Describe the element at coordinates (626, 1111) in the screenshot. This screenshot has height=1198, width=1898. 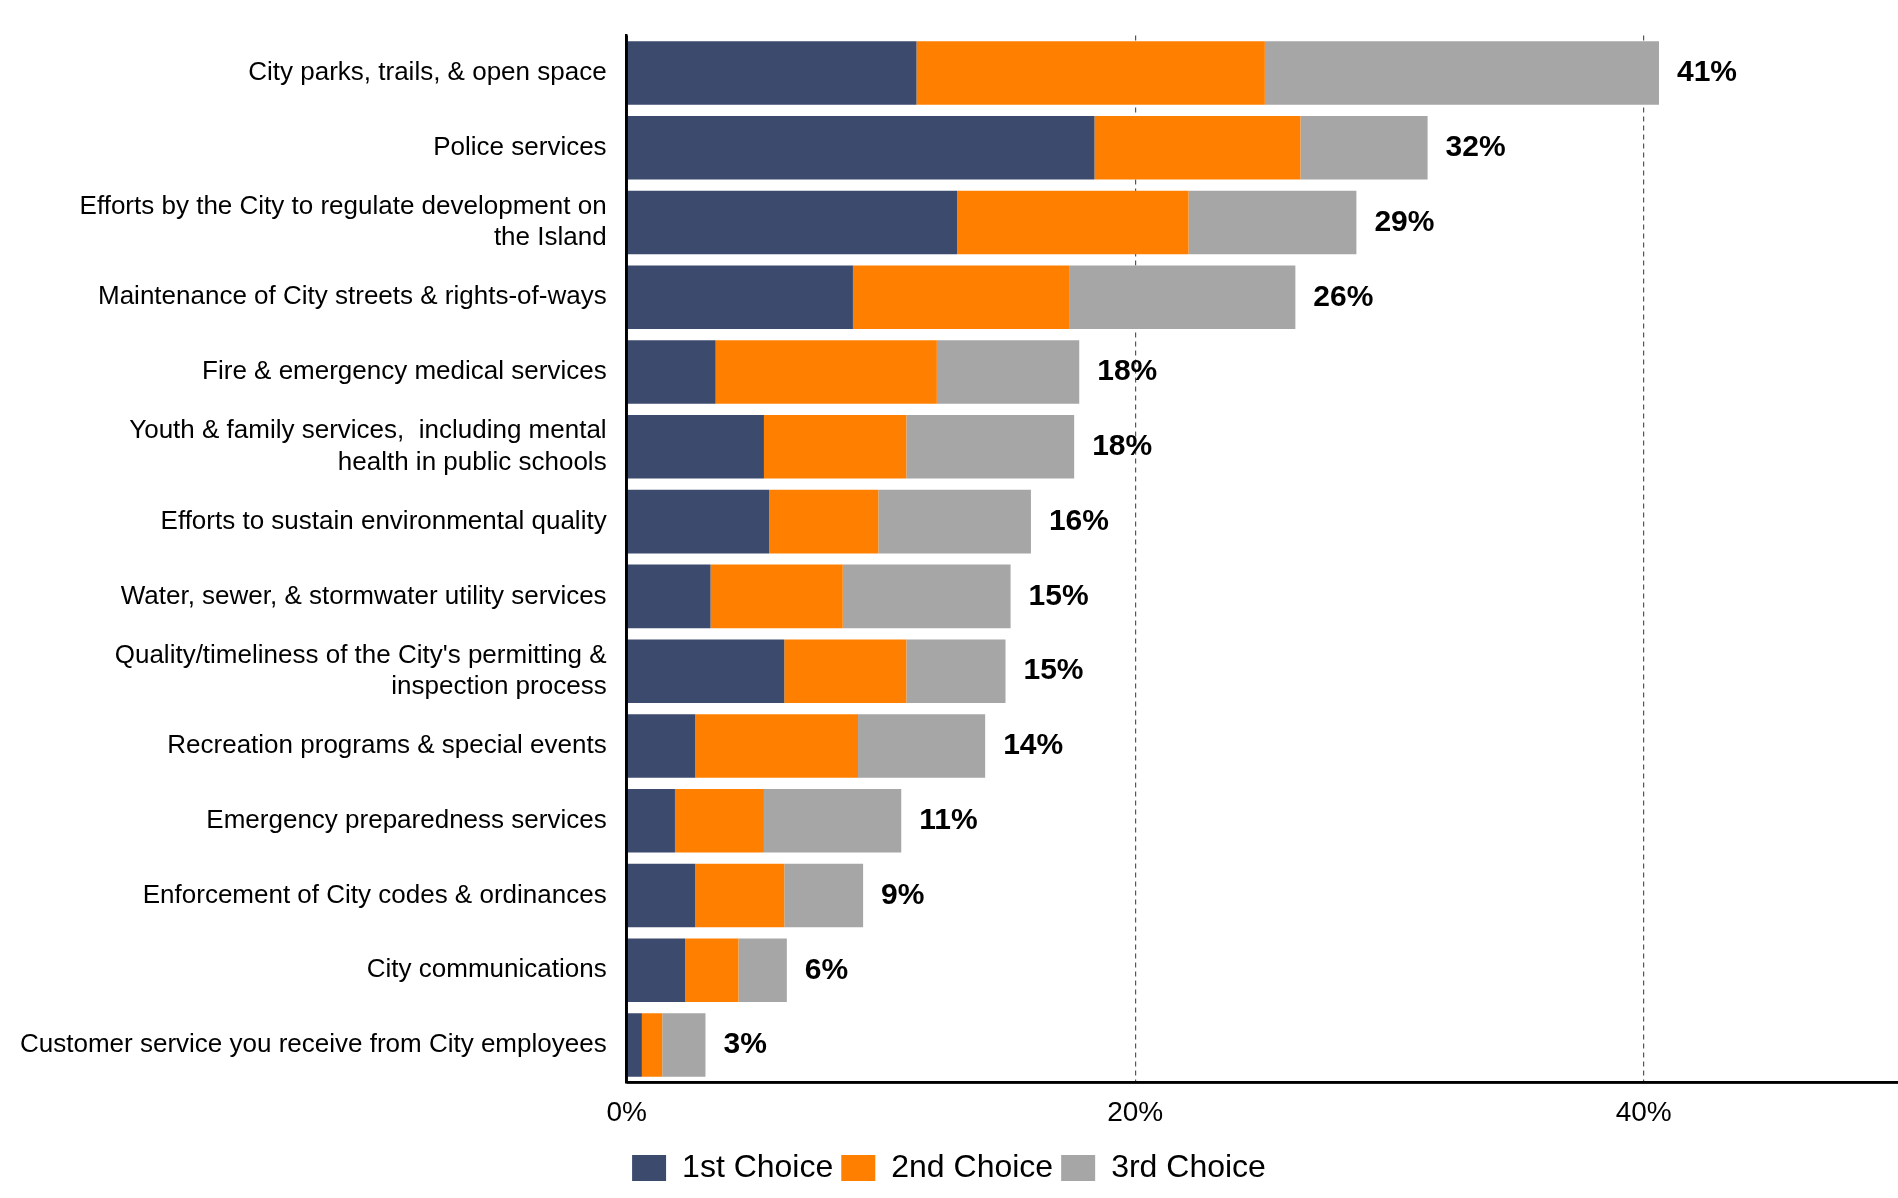
I see `x-tick-label: 0%` at that location.